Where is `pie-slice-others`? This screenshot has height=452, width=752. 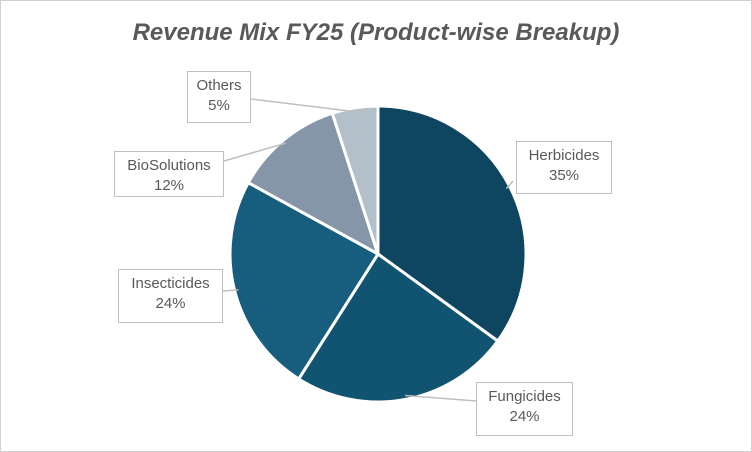 pie-slice-others is located at coordinates (355, 179).